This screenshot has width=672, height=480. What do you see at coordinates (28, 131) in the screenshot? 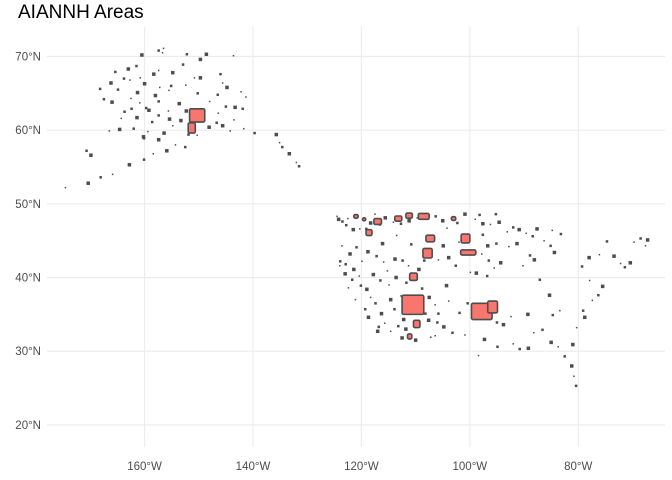
I see `y-tick-label: 60°N` at bounding box center [28, 131].